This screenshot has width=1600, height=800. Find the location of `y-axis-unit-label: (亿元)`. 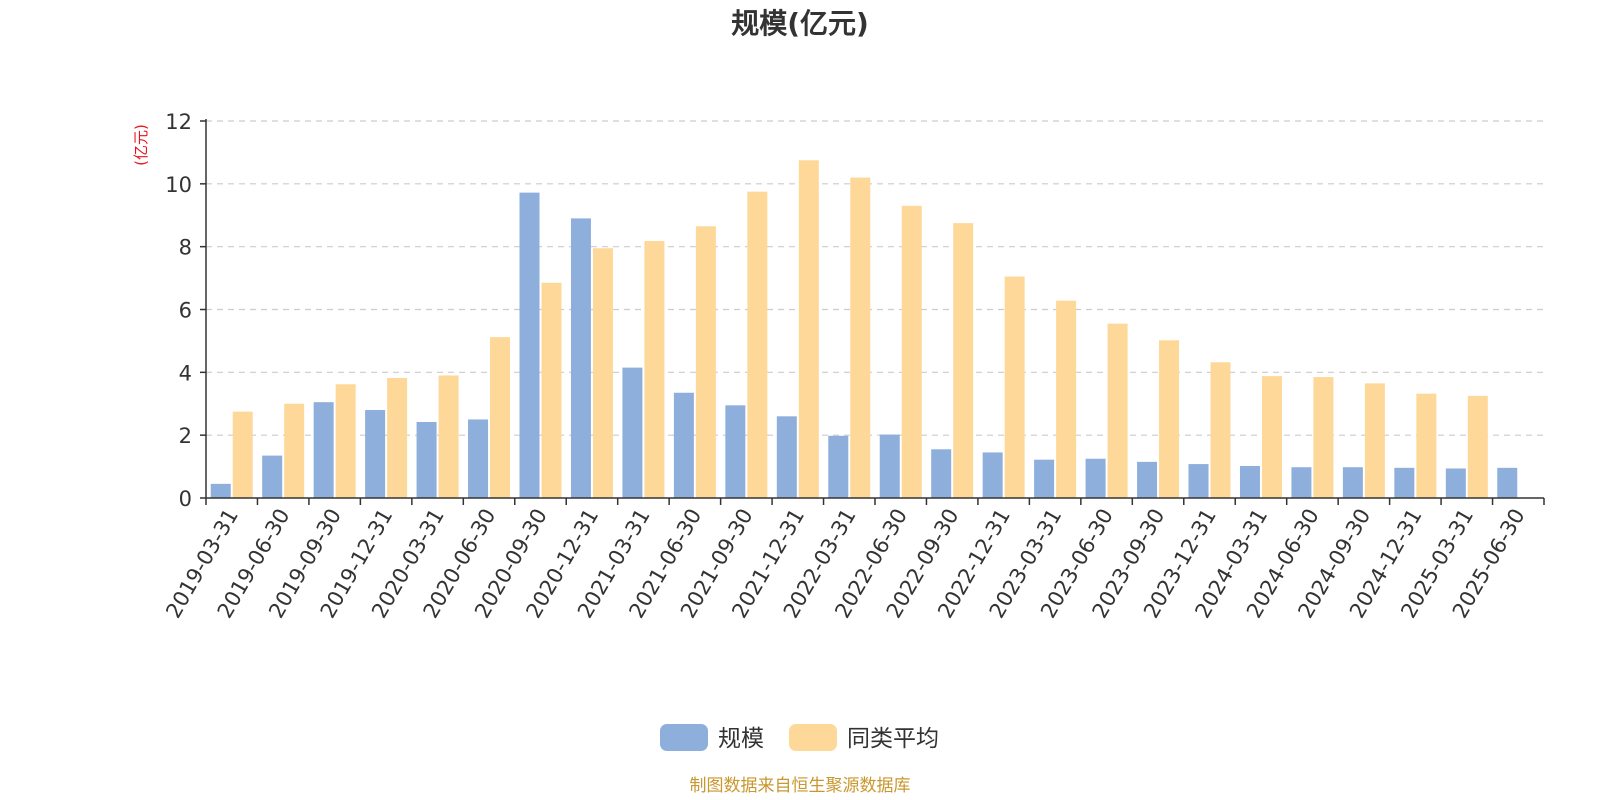

y-axis-unit-label: (亿元) is located at coordinates (141, 145).